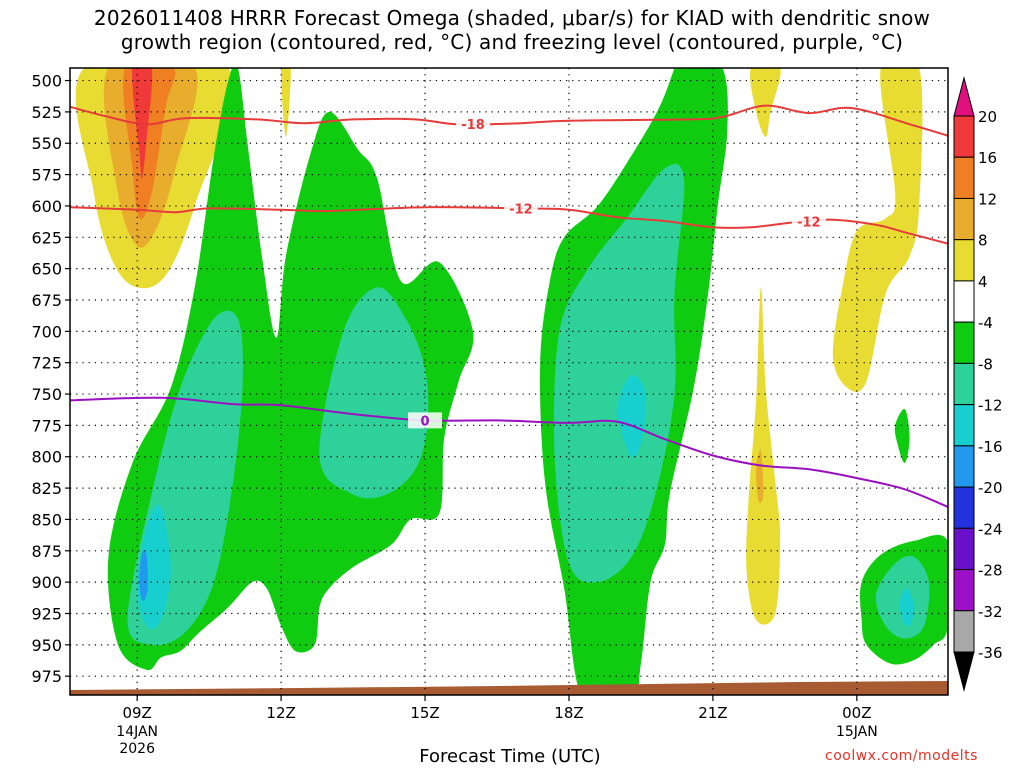 This screenshot has height=768, width=1024. What do you see at coordinates (46, 269) in the screenshot?
I see `ytick-label-650: 650` at bounding box center [46, 269].